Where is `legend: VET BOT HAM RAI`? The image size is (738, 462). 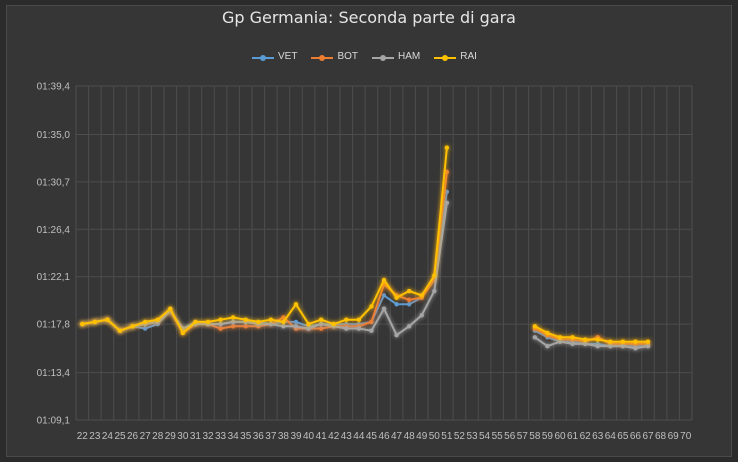 legend: VET BOT HAM RAI is located at coordinates (364, 56).